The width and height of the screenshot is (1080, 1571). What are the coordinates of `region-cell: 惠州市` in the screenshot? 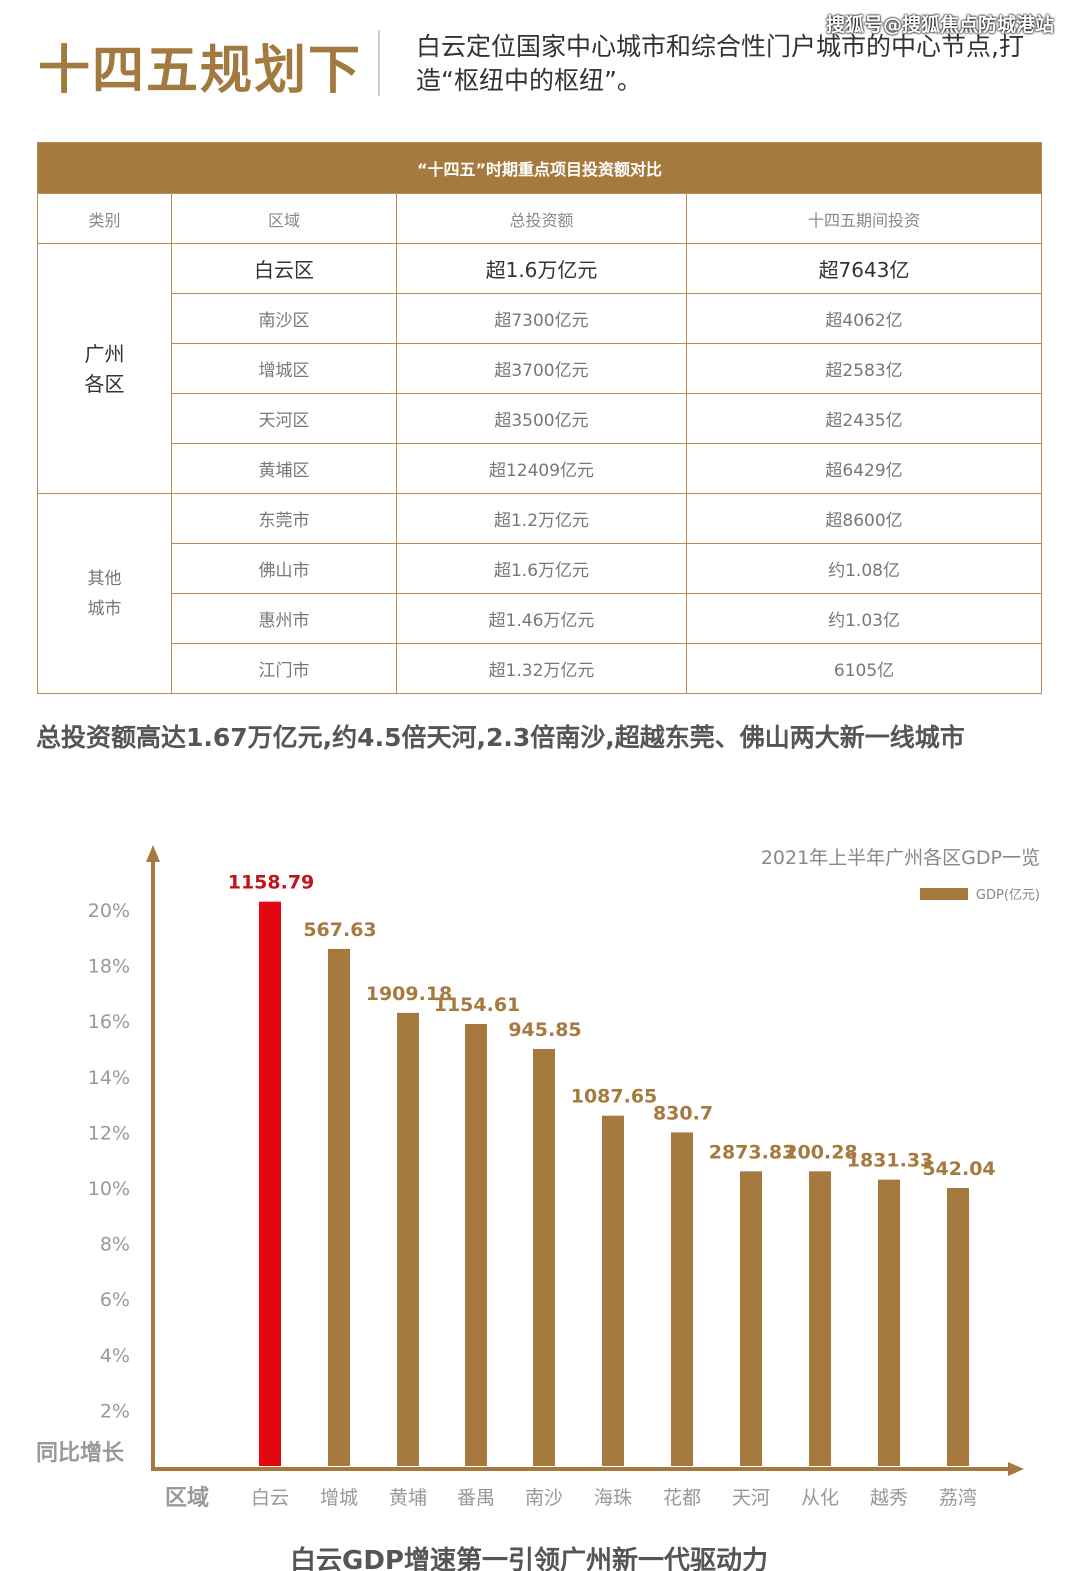 It's located at (284, 618).